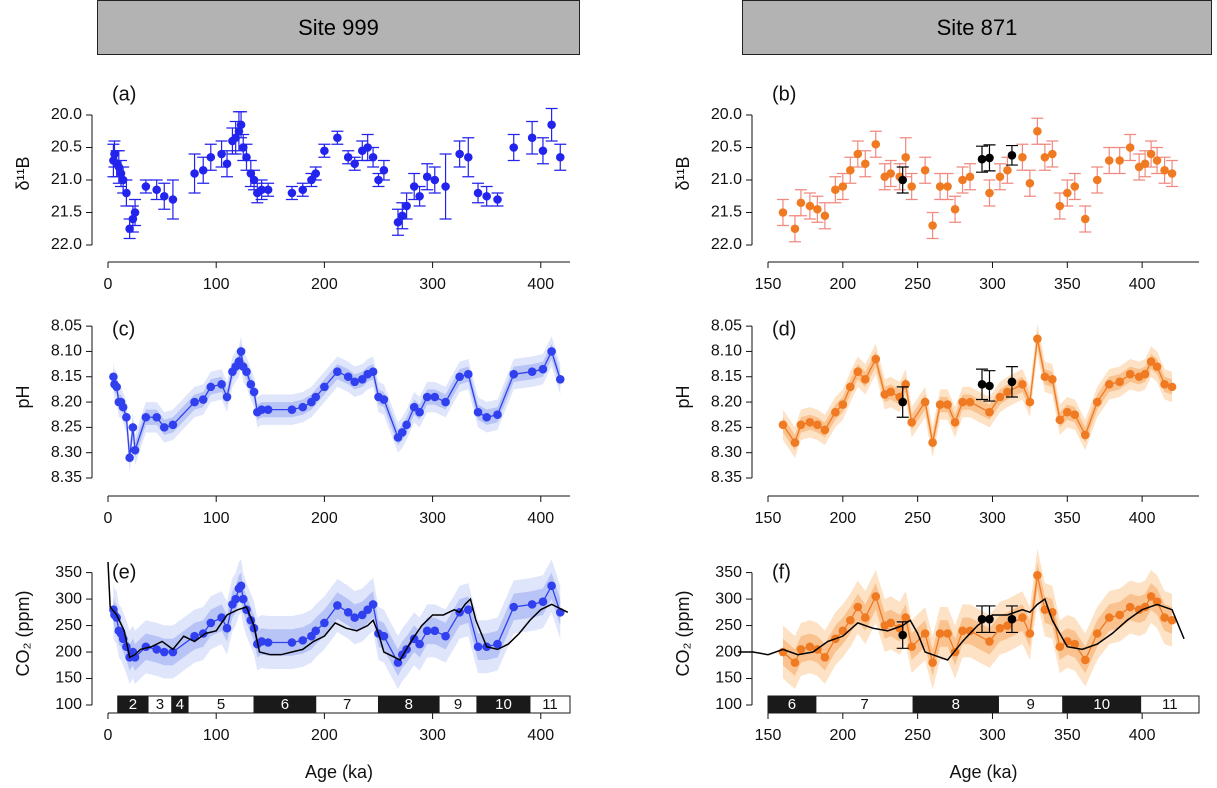 The height and width of the screenshot is (788, 1217). What do you see at coordinates (66, 114) in the screenshot?
I see `y-tick-label: 20.0` at bounding box center [66, 114].